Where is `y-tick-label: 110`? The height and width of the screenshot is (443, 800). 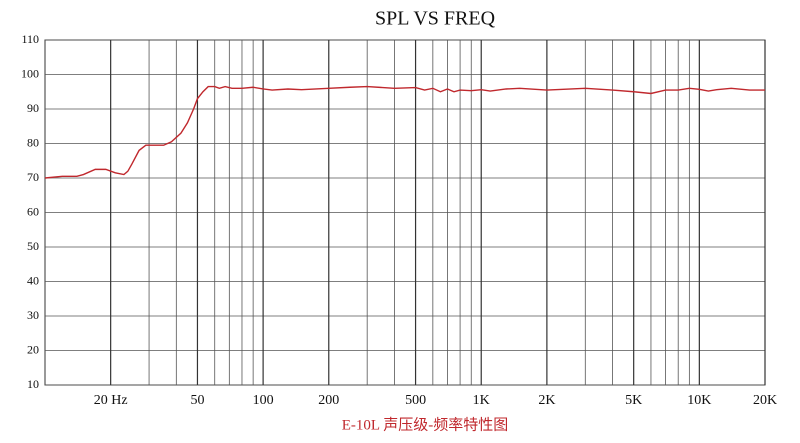 y-tick-label: 110 is located at coordinates (30, 39).